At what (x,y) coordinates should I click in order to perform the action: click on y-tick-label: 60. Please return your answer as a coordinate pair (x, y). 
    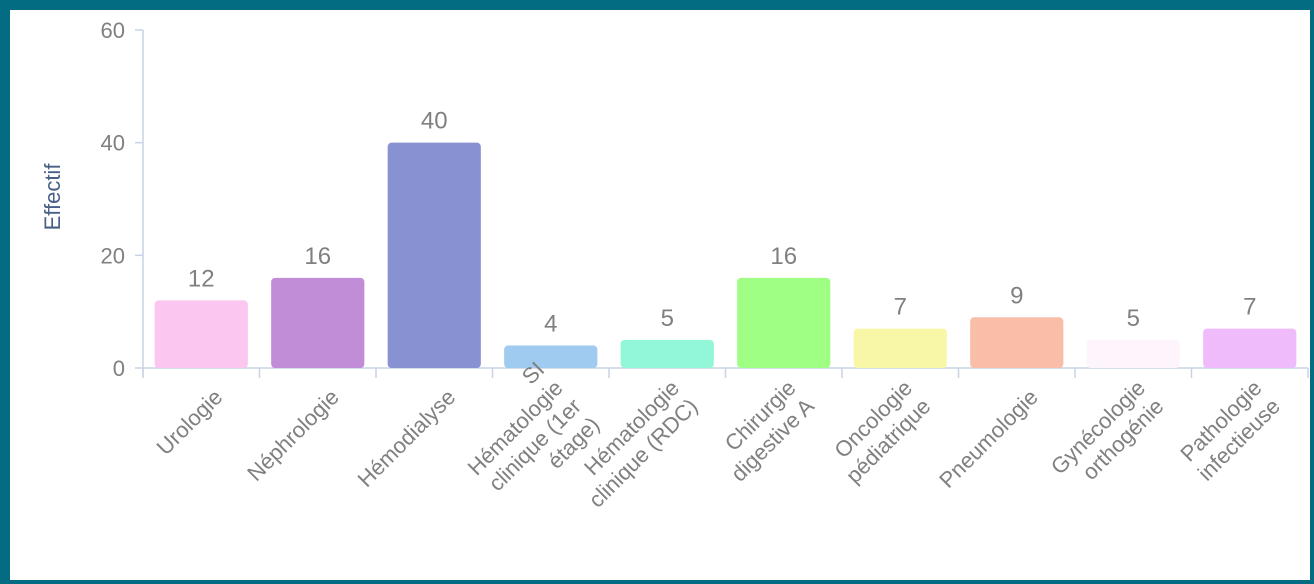
    Looking at the image, I should click on (113, 30).